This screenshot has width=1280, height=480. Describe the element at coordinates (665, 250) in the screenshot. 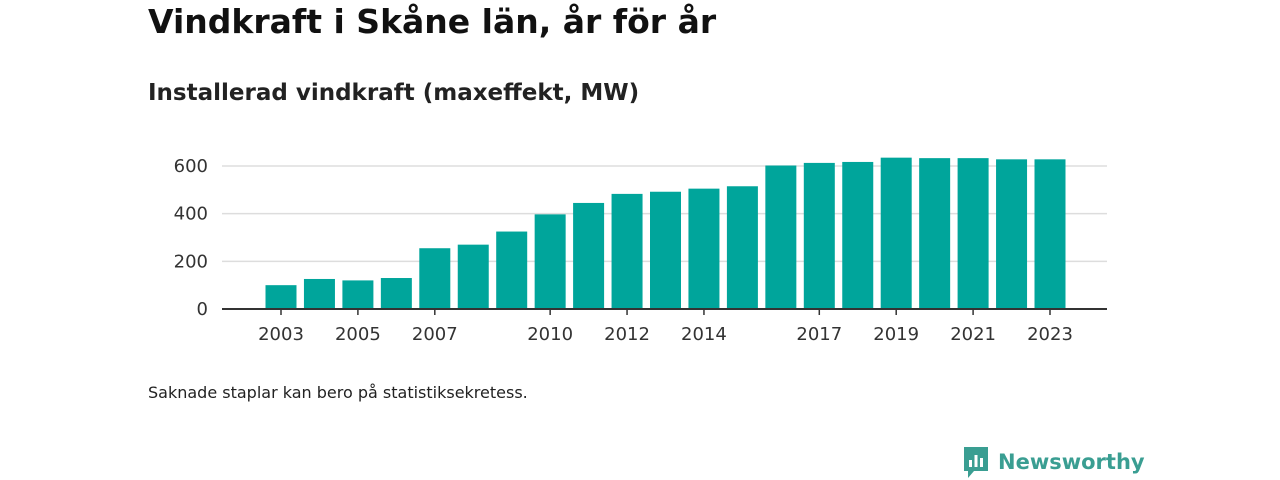

I see `bar-2013` at that location.